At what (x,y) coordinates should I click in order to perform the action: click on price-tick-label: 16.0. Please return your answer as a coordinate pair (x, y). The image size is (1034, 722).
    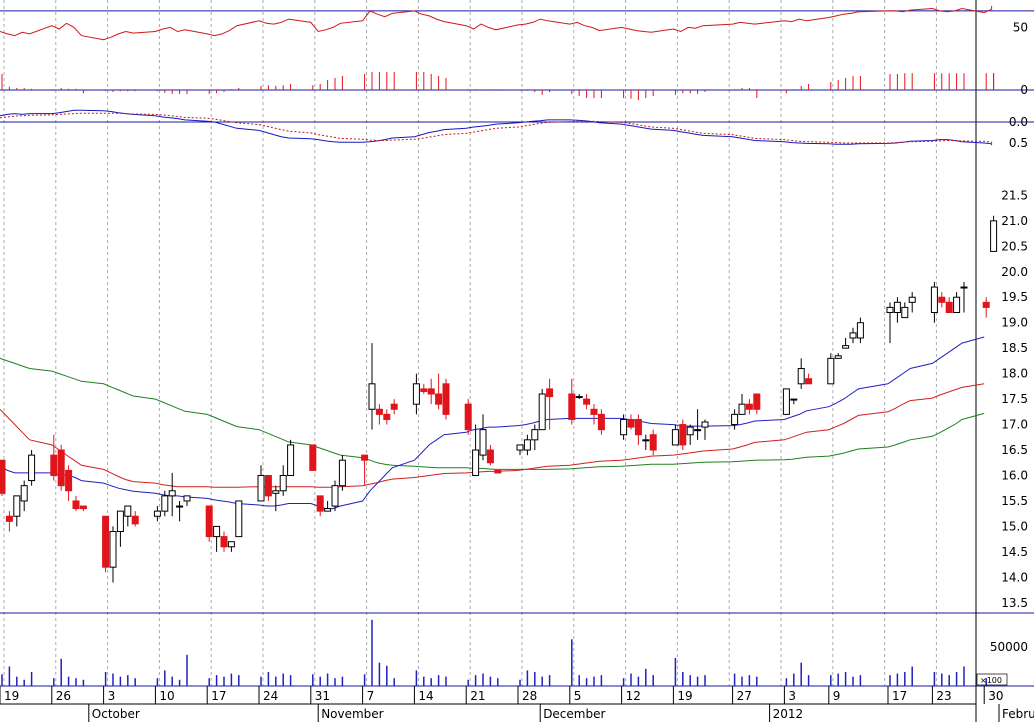
    Looking at the image, I should click on (1014, 475).